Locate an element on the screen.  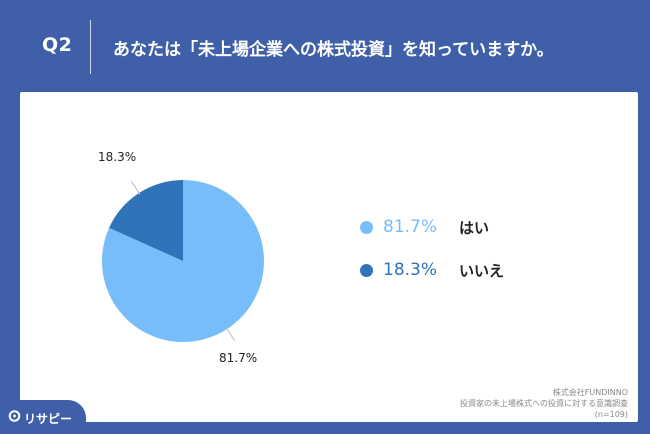
header-divider is located at coordinates (90, 47).